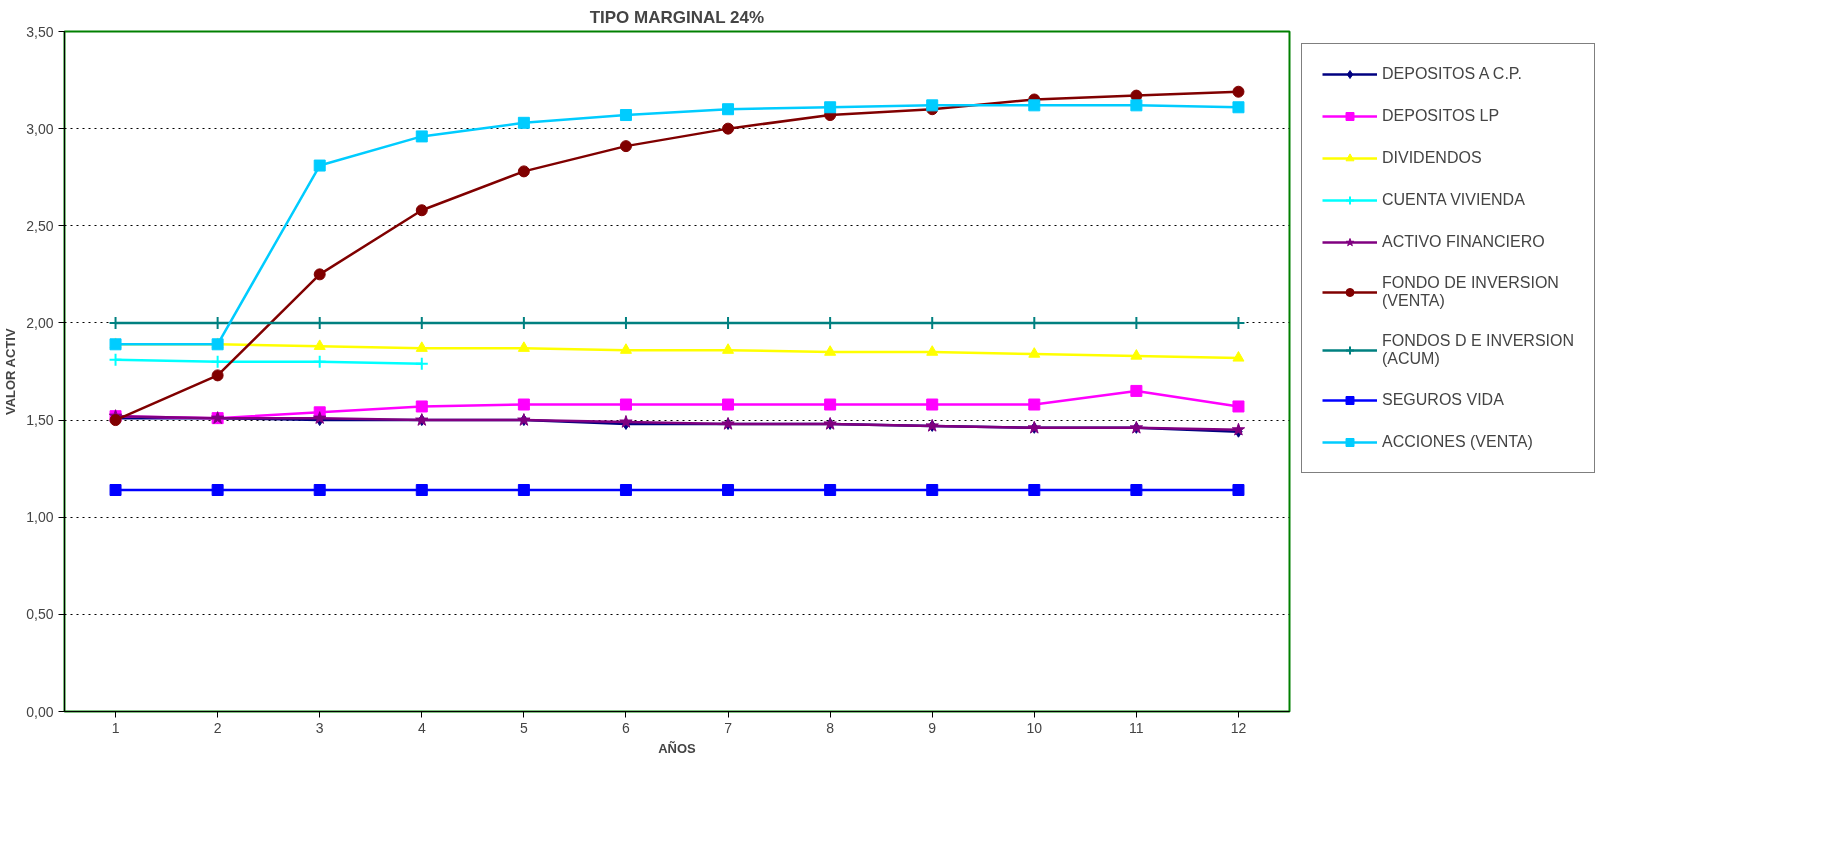 Image resolution: width=1830 pixels, height=860 pixels. Describe the element at coordinates (1136, 727) in the screenshot. I see `x-tick-label: 11` at that location.